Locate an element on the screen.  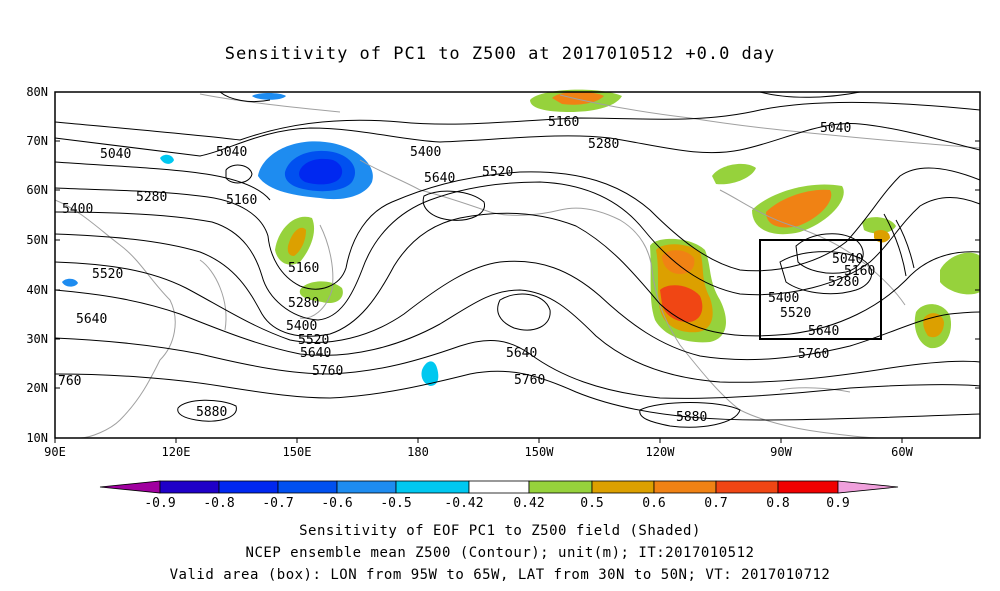
positive-patch-kamchatka-core is located at coordinates (296, 241).